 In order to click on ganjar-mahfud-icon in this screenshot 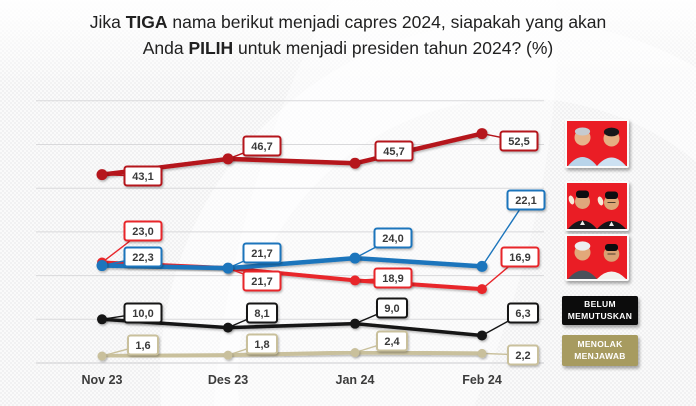, I will do `click(597, 257)`.